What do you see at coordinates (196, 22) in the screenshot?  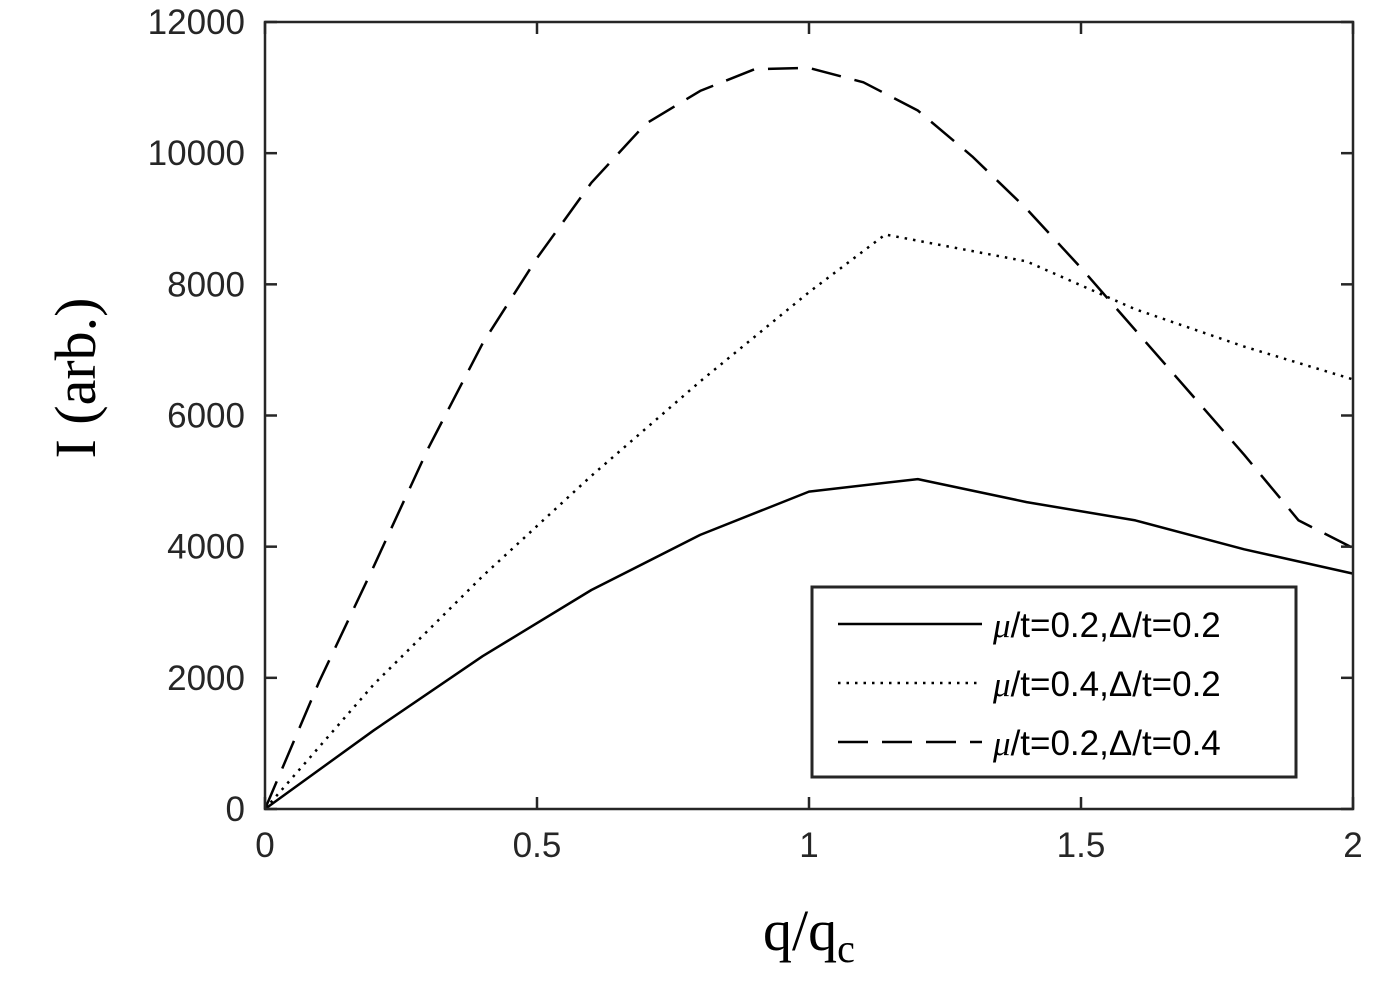 I see `y-tick-label: 12000` at bounding box center [196, 22].